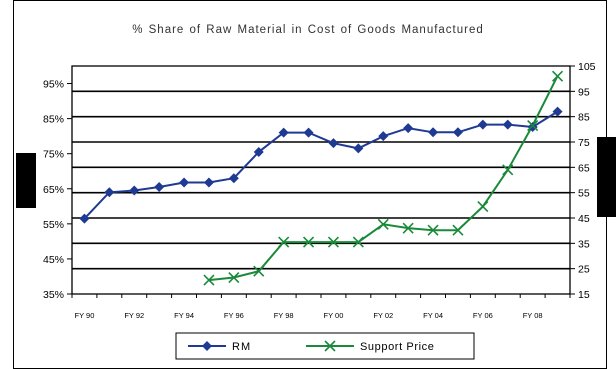 The height and width of the screenshot is (369, 616). Describe the element at coordinates (330, 346) in the screenshot. I see `legend-support-marker` at that location.